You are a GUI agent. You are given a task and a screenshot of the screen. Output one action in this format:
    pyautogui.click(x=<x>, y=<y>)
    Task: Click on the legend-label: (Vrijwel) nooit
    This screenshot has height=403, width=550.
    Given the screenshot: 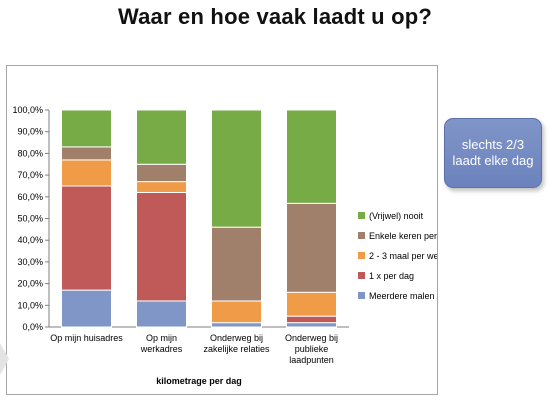 What is the action you would take?
    pyautogui.click(x=396, y=216)
    